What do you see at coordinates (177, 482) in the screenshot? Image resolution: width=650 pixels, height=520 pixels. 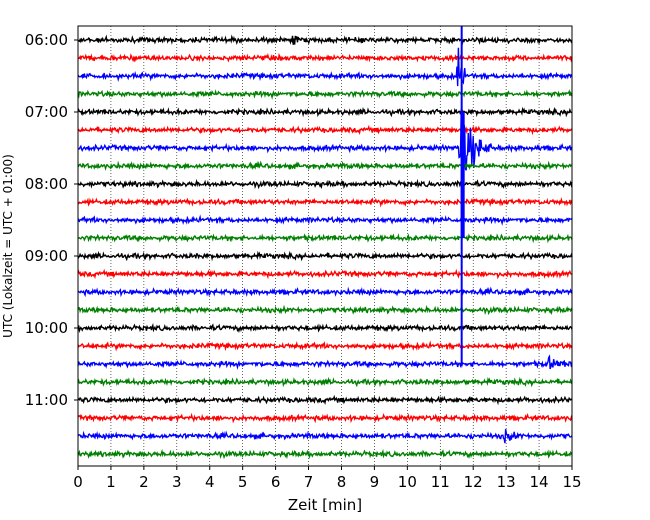 I see `x-tick-label: 3` at bounding box center [177, 482].